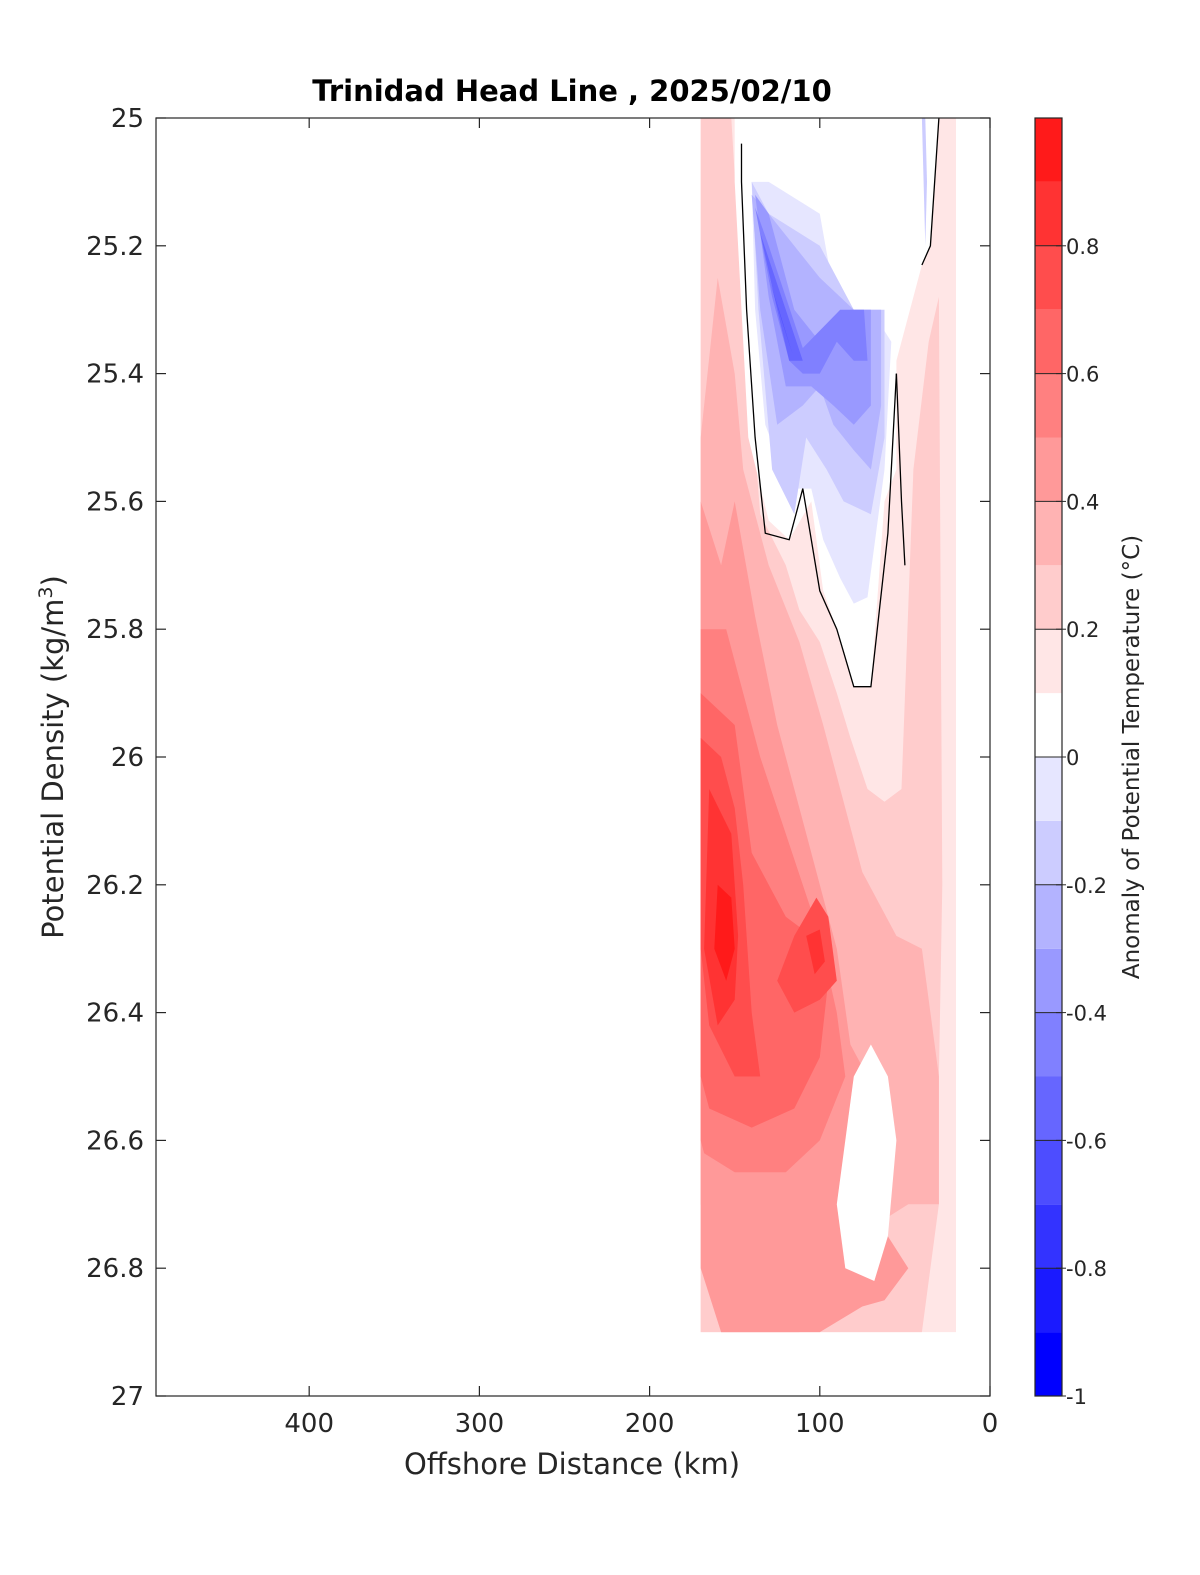  Describe the element at coordinates (1086, 1269) in the screenshot. I see `colorbar-tick-label-1: -0.8` at that location.